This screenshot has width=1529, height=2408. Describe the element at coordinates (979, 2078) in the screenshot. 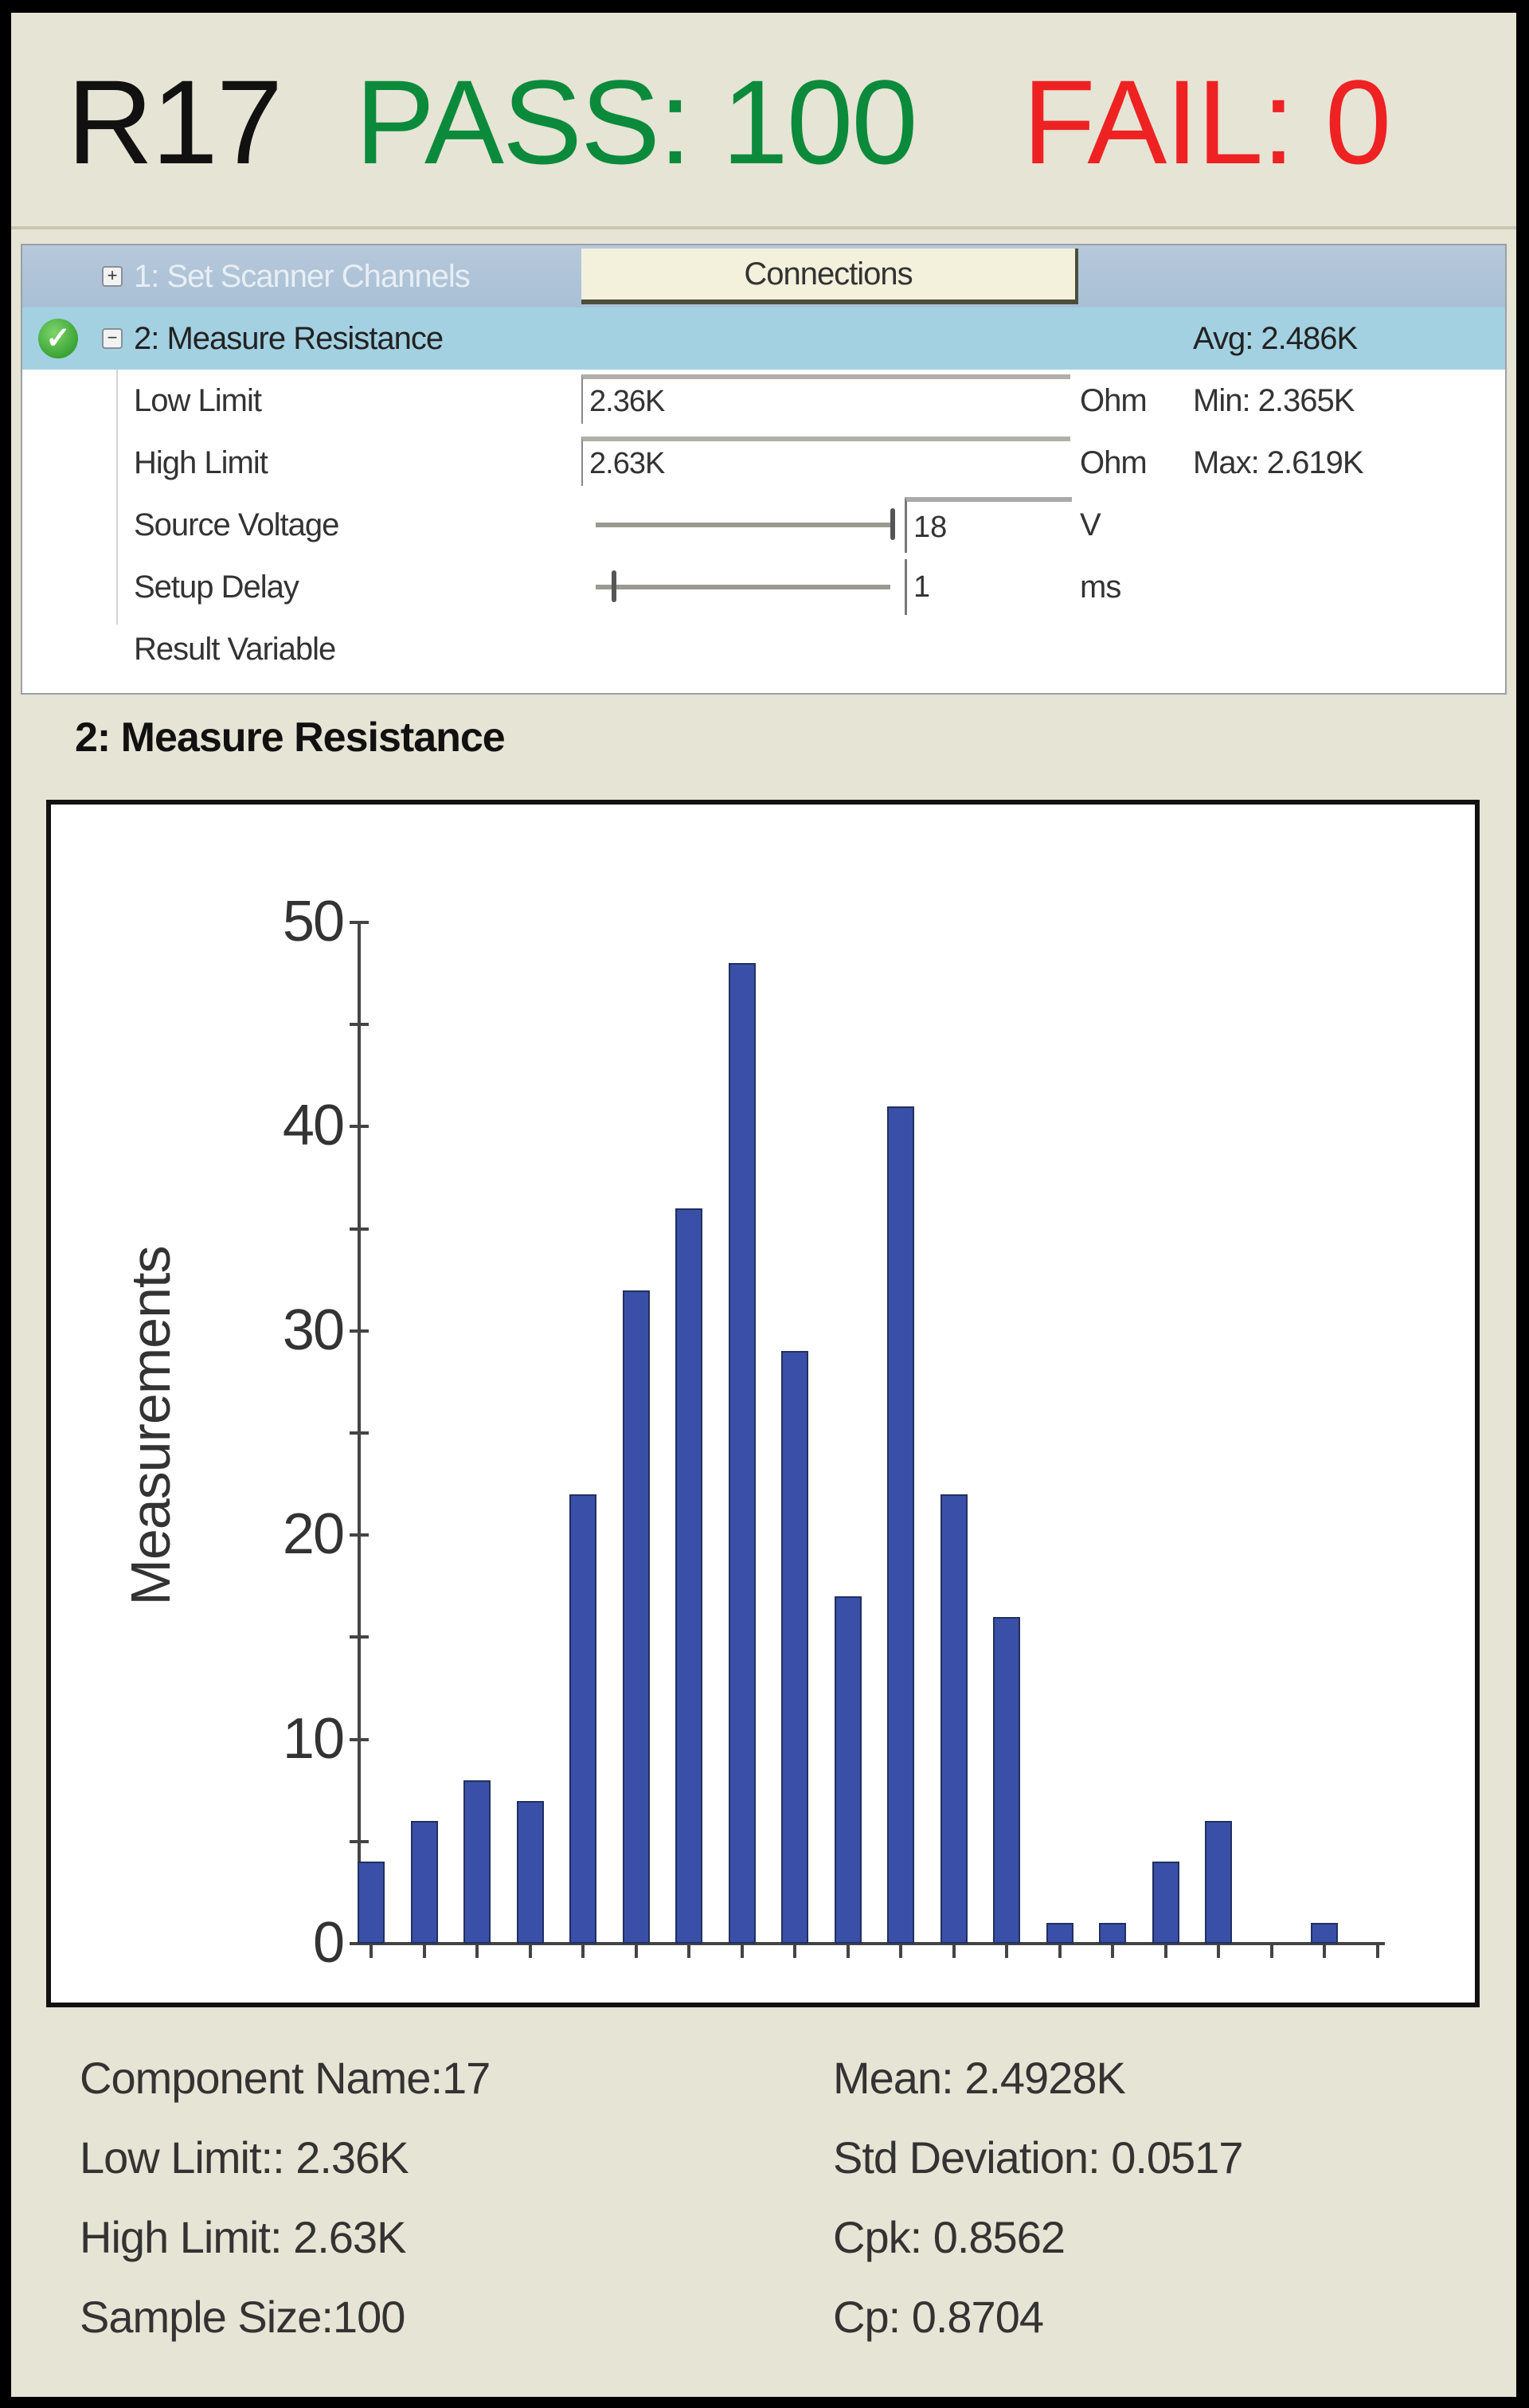

I see `stat-mean: Mean: 2.4928K` at that location.